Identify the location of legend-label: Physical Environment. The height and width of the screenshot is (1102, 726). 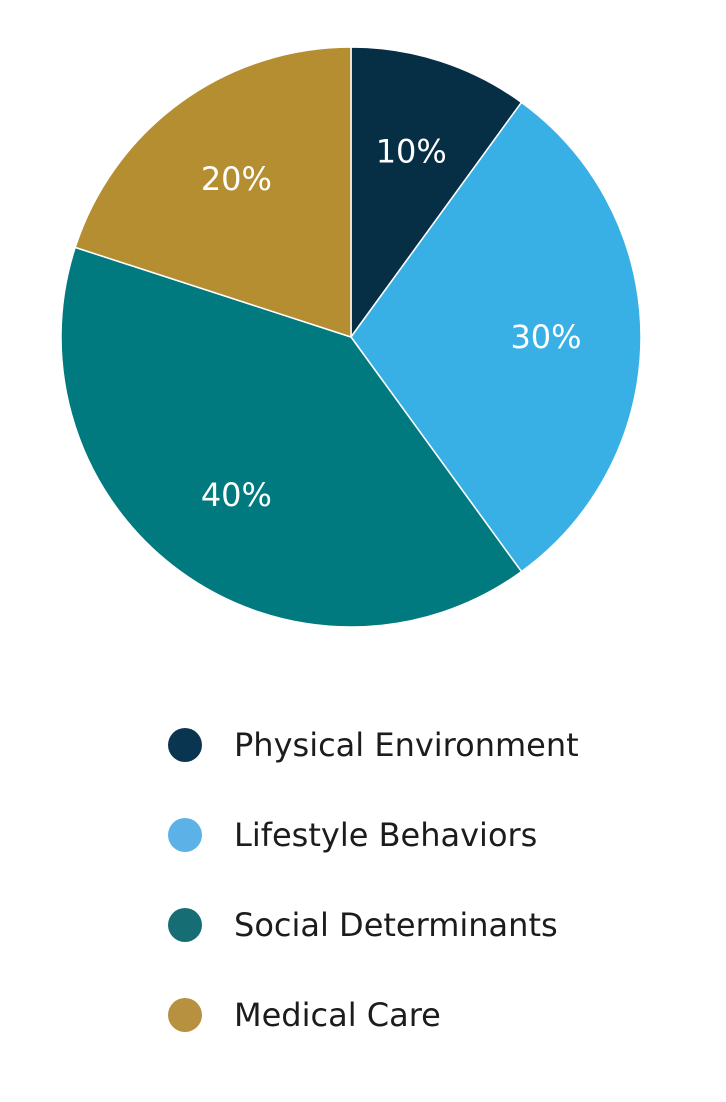
(406, 745).